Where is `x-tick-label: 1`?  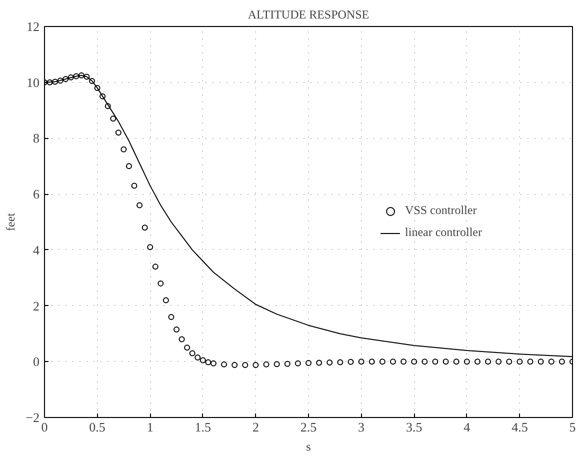
x-tick-label: 1 is located at coordinates (150, 427).